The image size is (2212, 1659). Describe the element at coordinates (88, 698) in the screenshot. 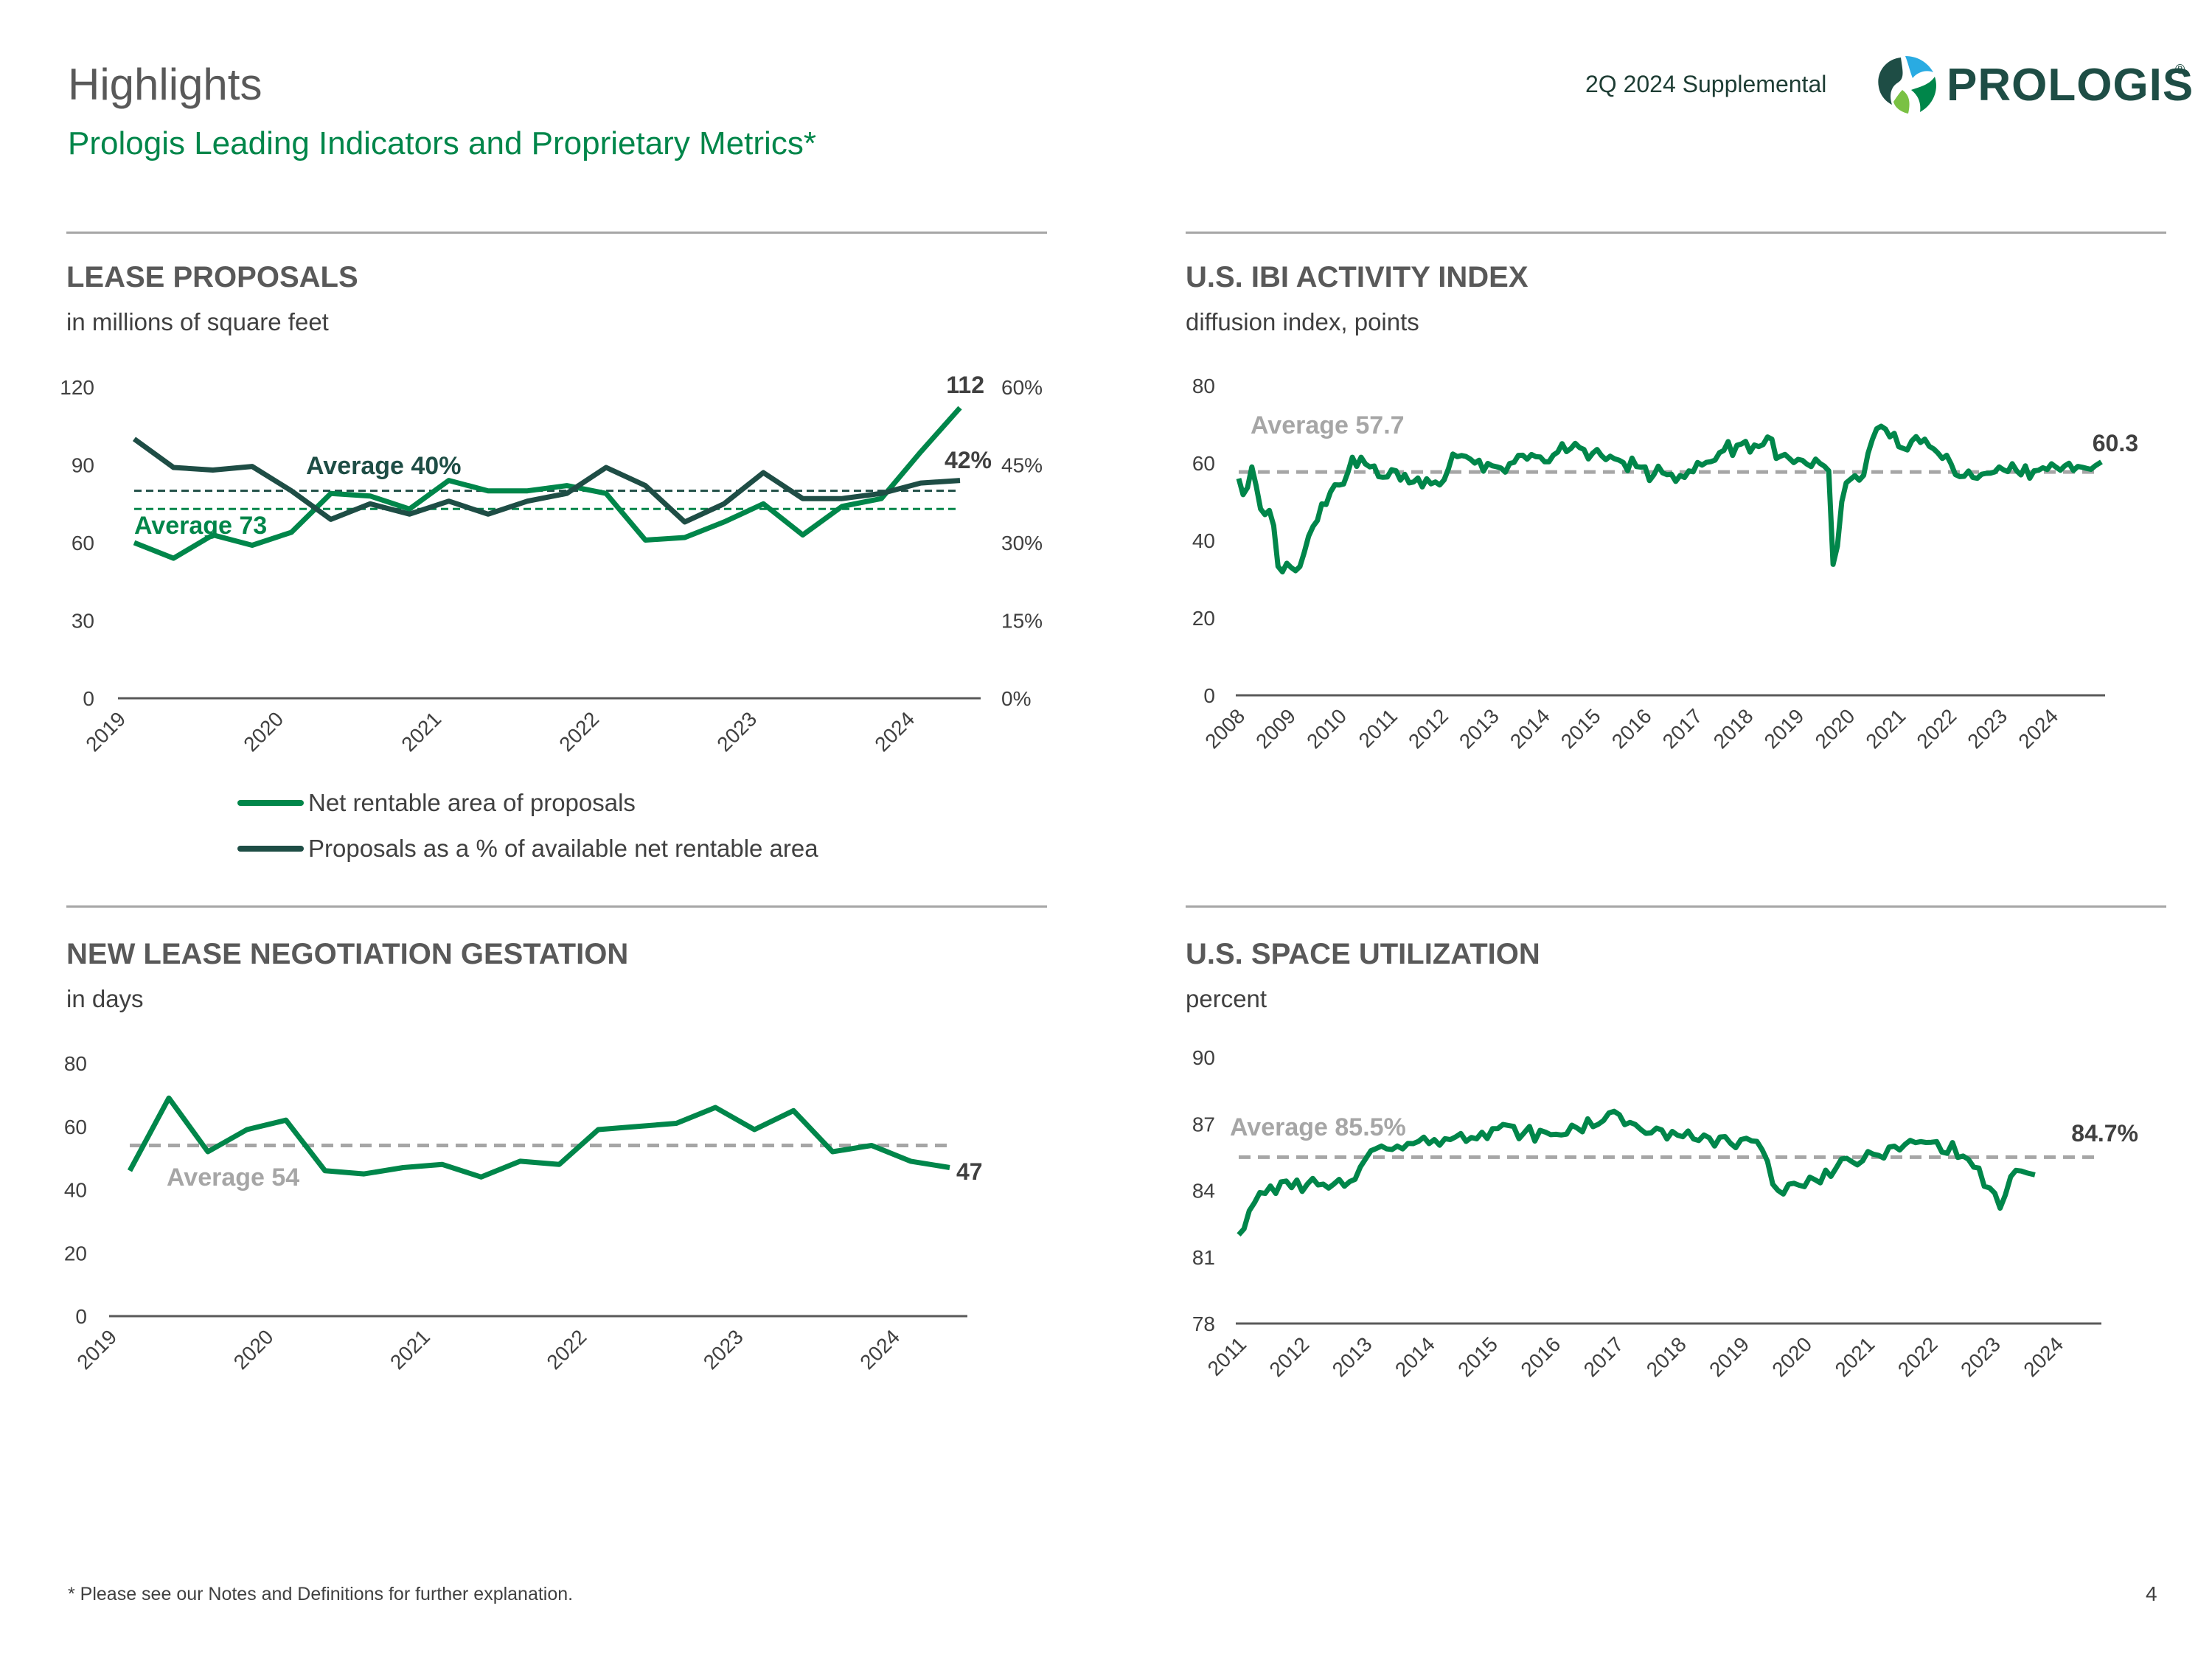

I see `lease-y-tick-label: 0` at that location.